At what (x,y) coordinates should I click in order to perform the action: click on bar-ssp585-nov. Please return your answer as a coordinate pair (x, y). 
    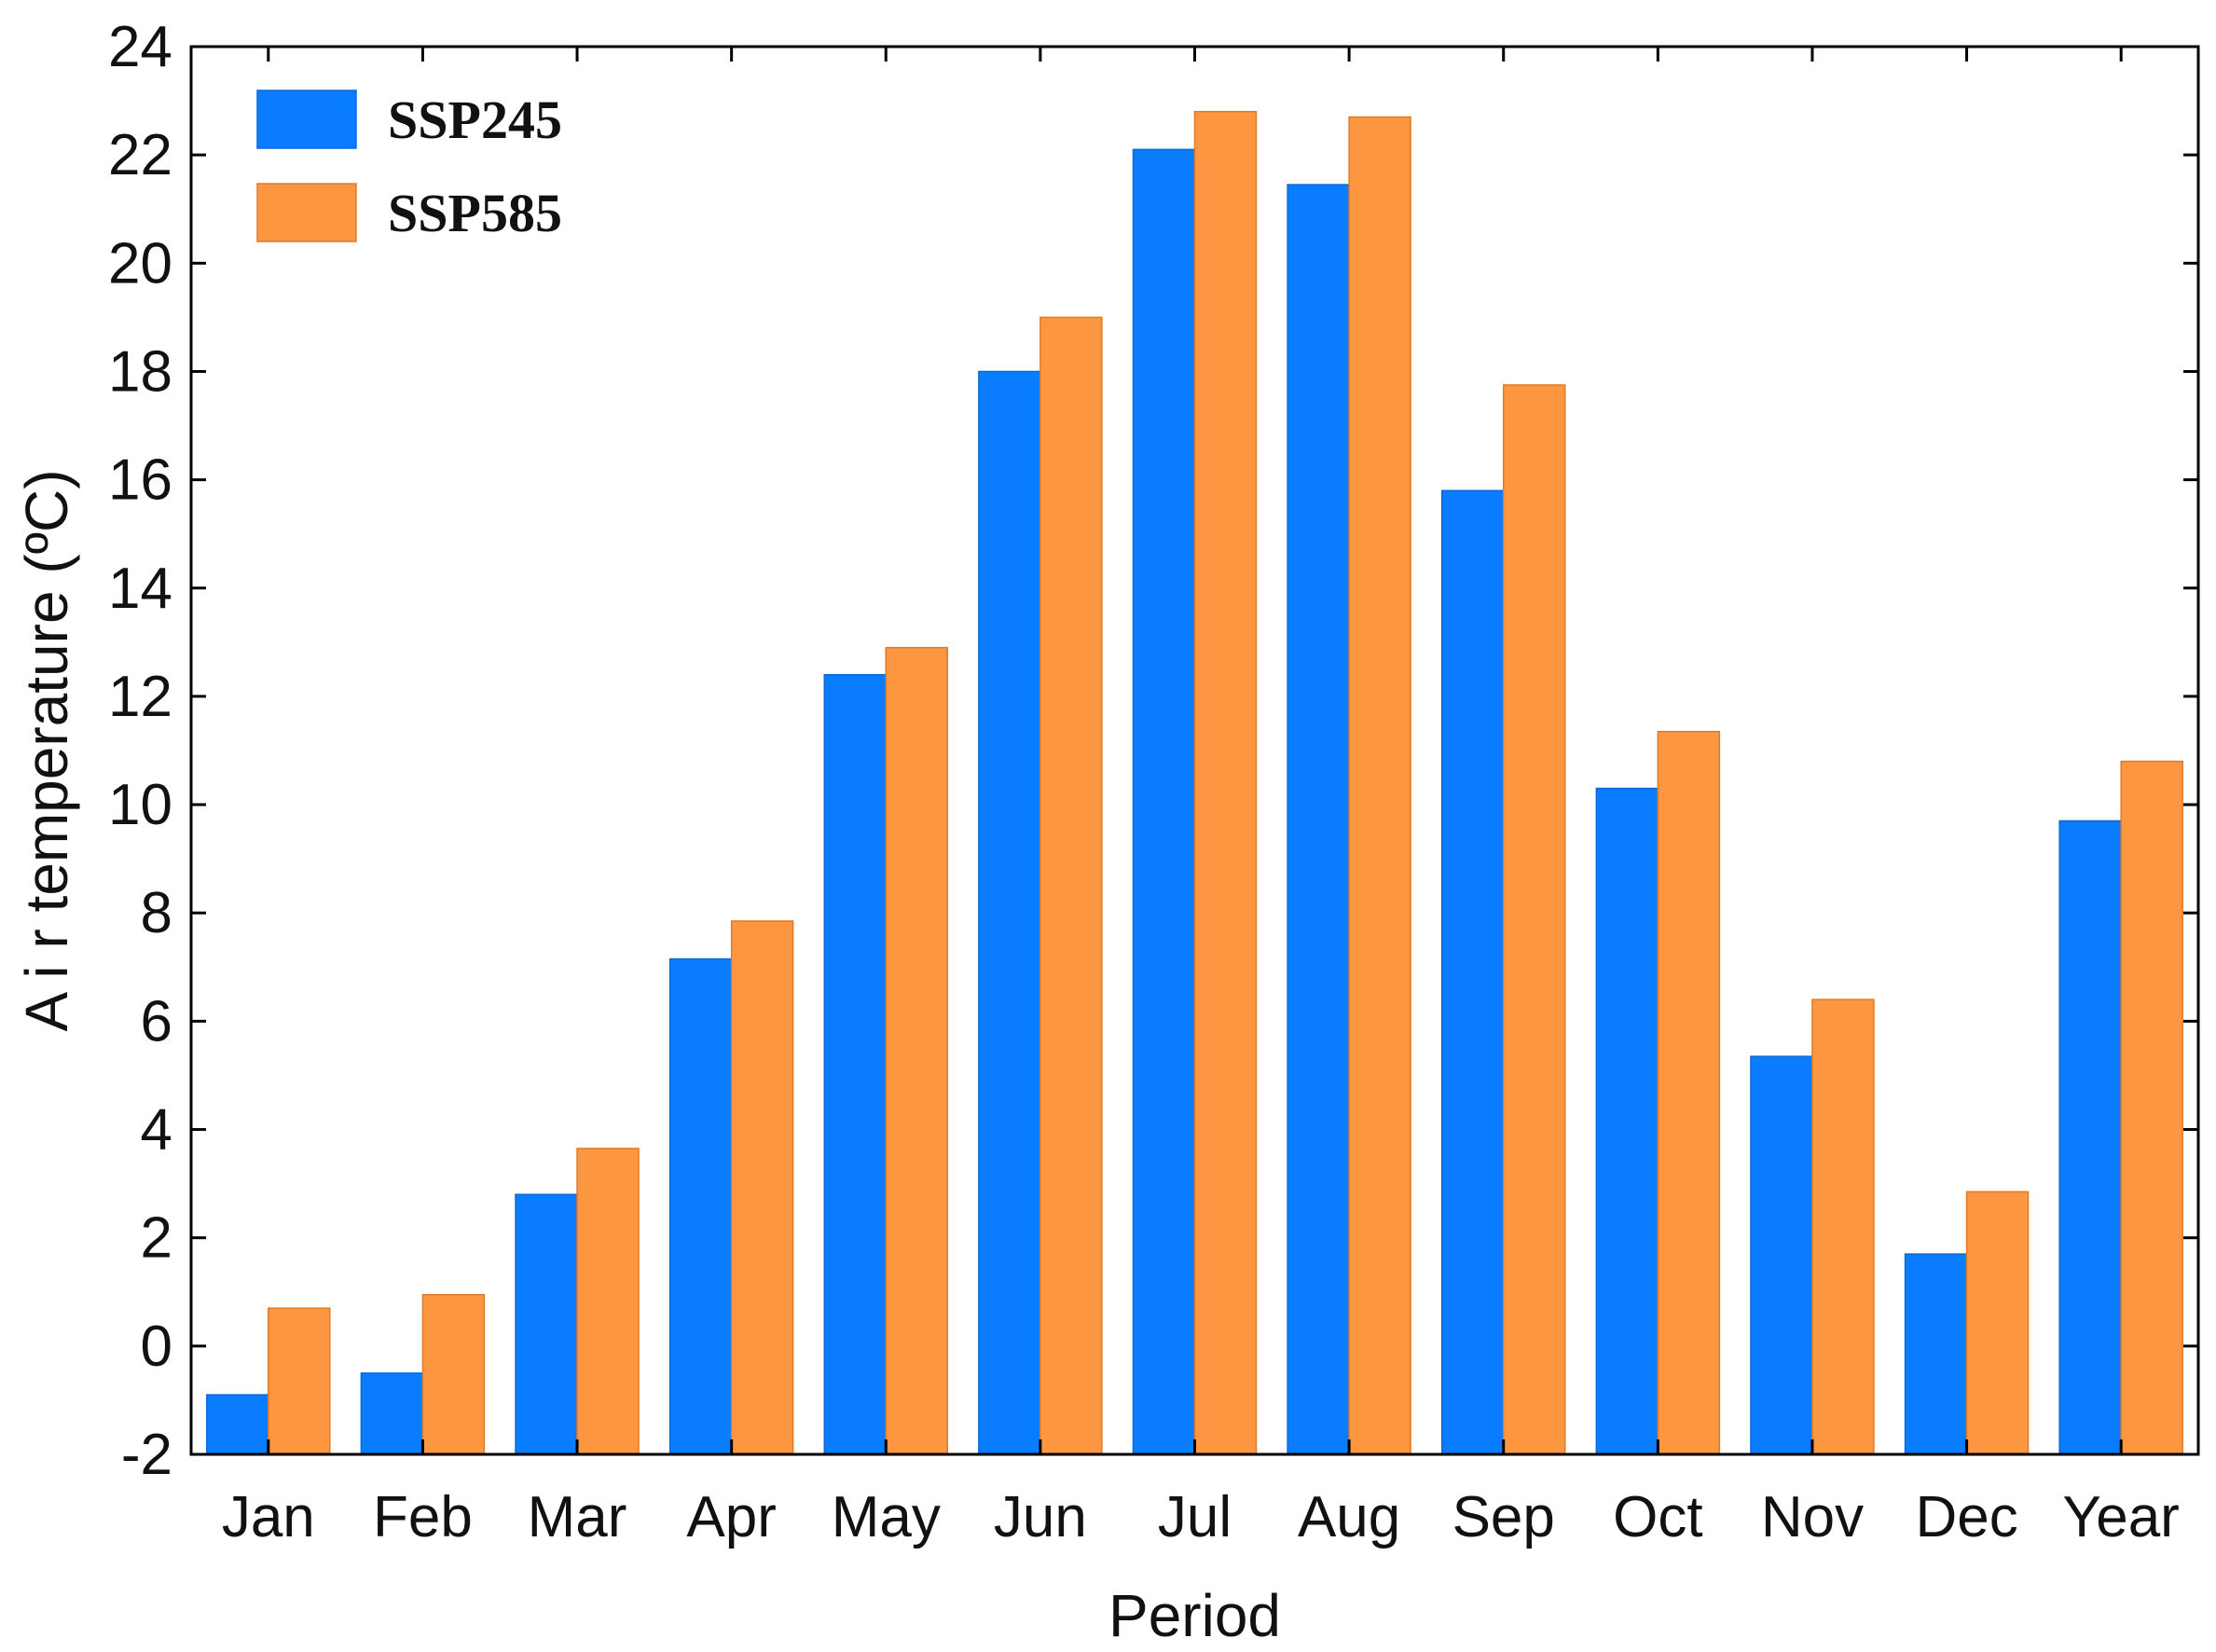
    Looking at the image, I should click on (1843, 1226).